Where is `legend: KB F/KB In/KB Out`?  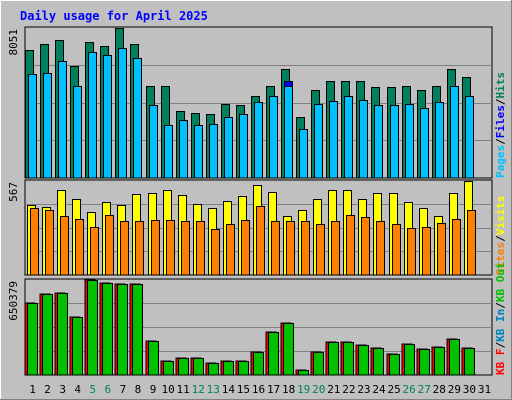
legend: KB F/KB In/KB Out is located at coordinates (500, 318).